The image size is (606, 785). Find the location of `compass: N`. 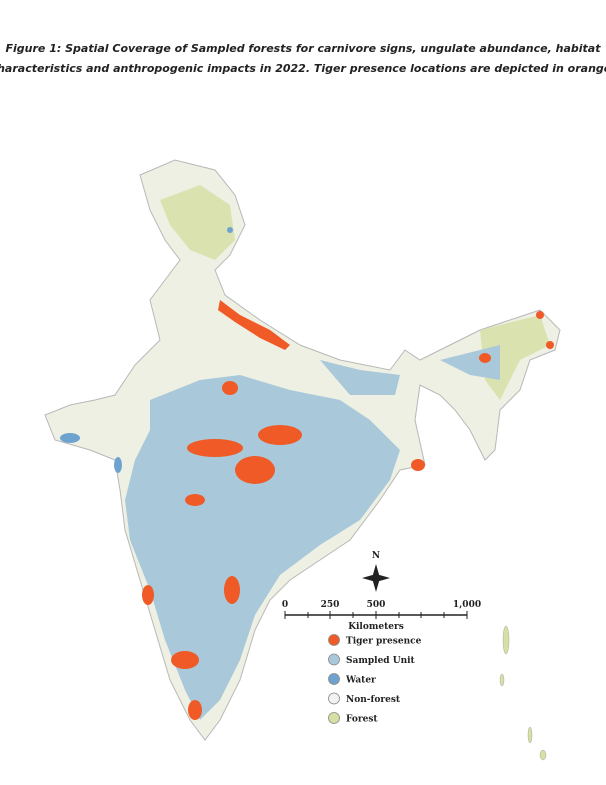

compass: N is located at coordinates (376, 571).